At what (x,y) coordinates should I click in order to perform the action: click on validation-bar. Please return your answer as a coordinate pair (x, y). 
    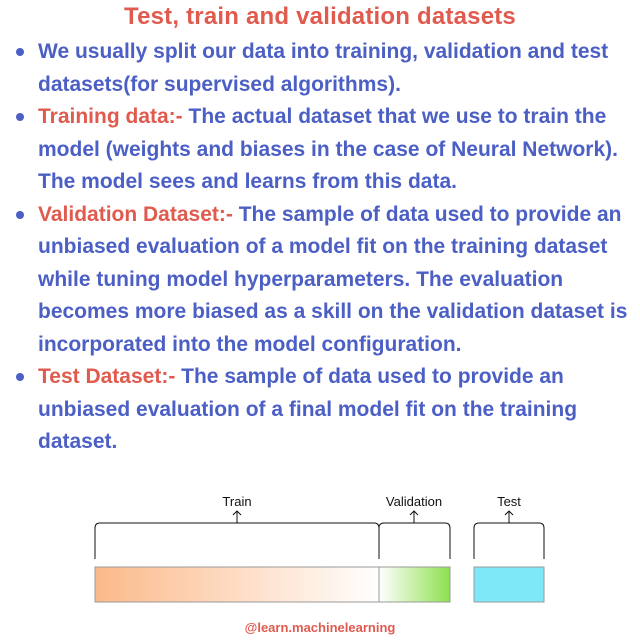
    Looking at the image, I should click on (414, 584).